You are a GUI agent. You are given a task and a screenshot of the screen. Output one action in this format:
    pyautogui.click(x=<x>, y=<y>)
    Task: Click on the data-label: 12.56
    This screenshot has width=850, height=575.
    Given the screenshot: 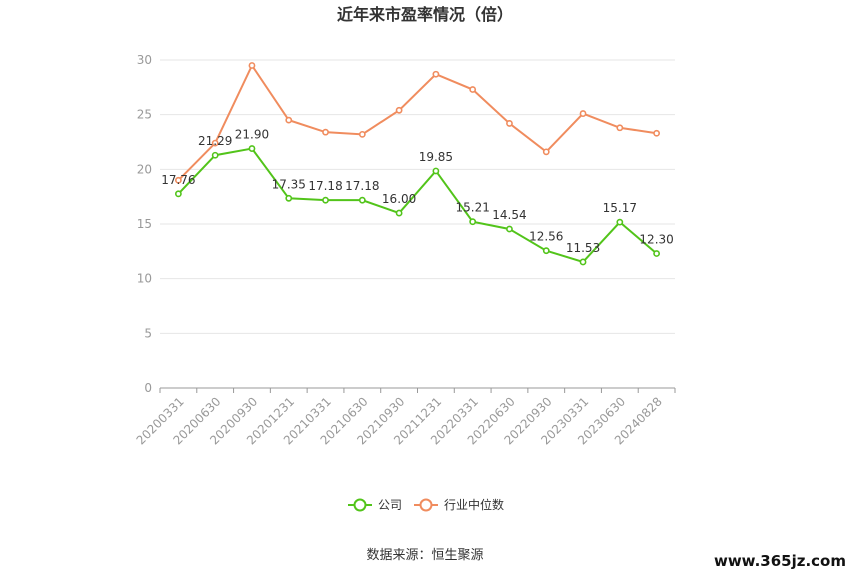 What is the action you would take?
    pyautogui.click(x=546, y=237)
    